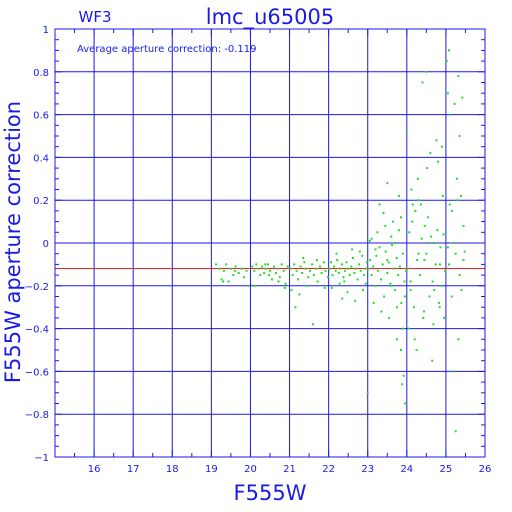  I want to click on y-tick-label: 1, so click(46, 30).